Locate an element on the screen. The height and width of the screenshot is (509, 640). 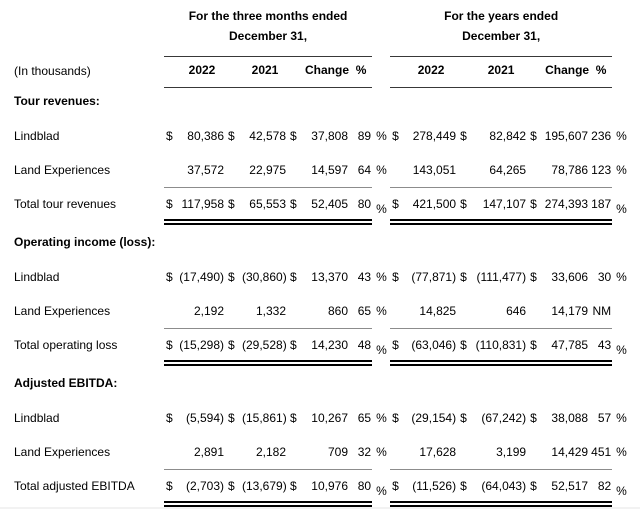
amount-cell: 2,182 is located at coordinates (270, 452).